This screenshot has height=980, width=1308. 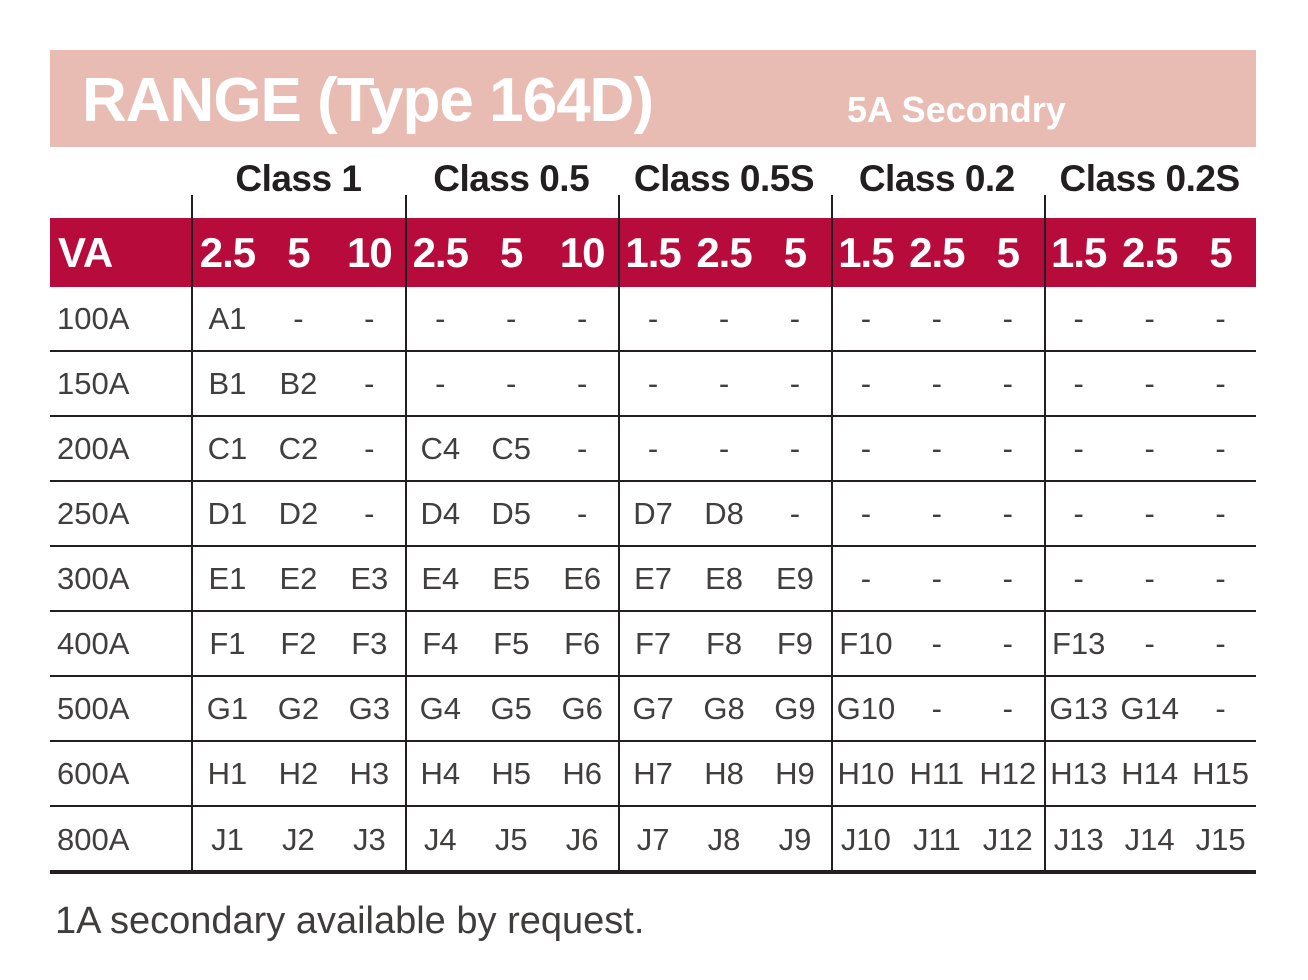 I want to click on table-cell: G6, so click(x=582, y=708).